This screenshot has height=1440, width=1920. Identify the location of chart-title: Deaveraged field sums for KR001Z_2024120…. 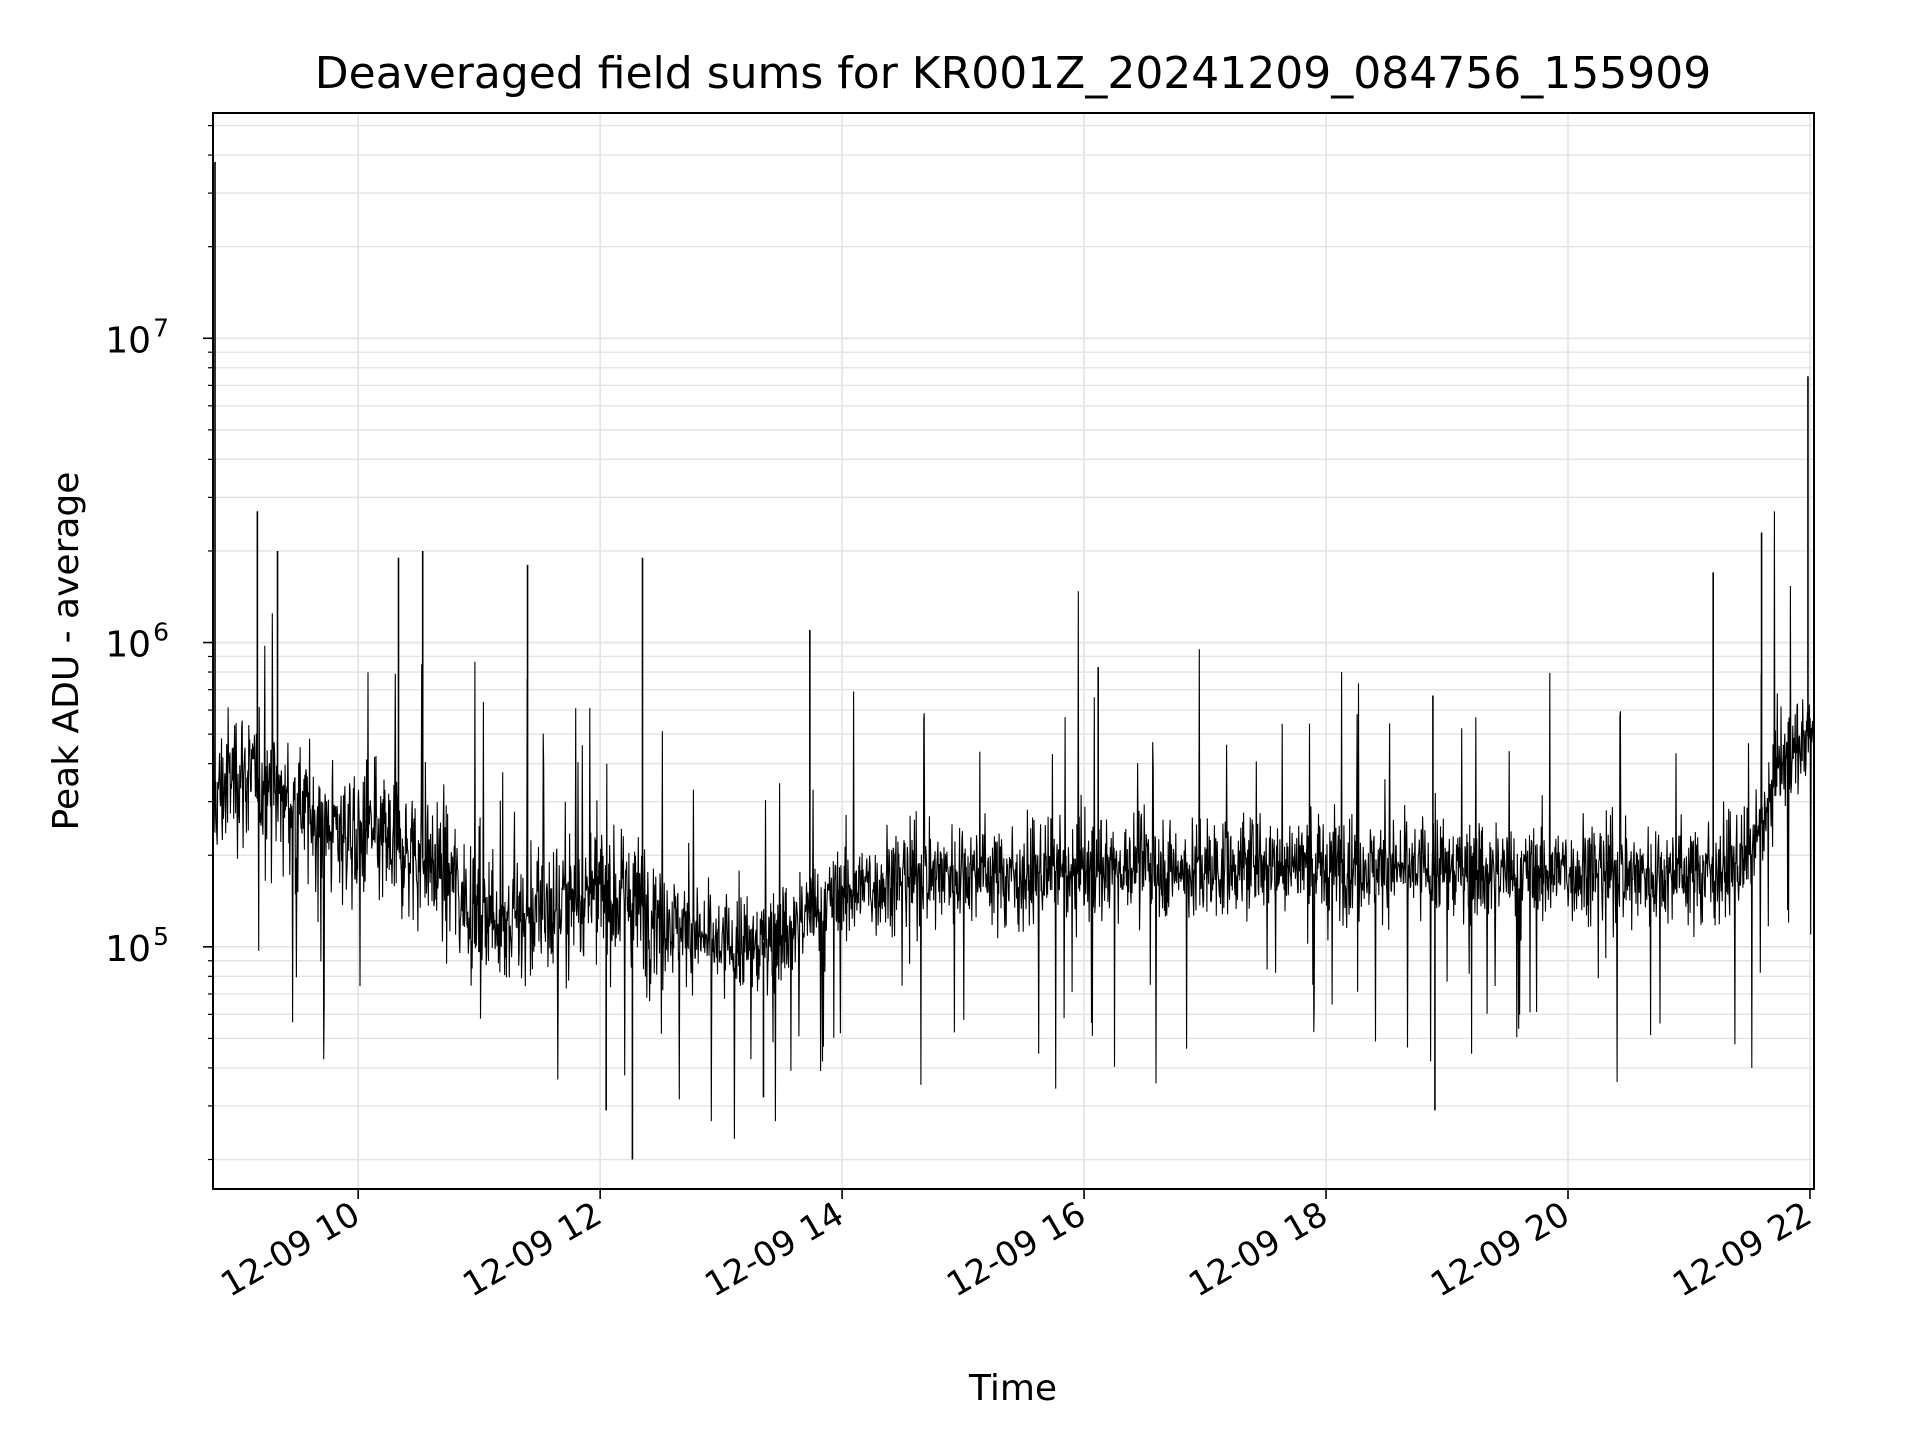
(1013, 73).